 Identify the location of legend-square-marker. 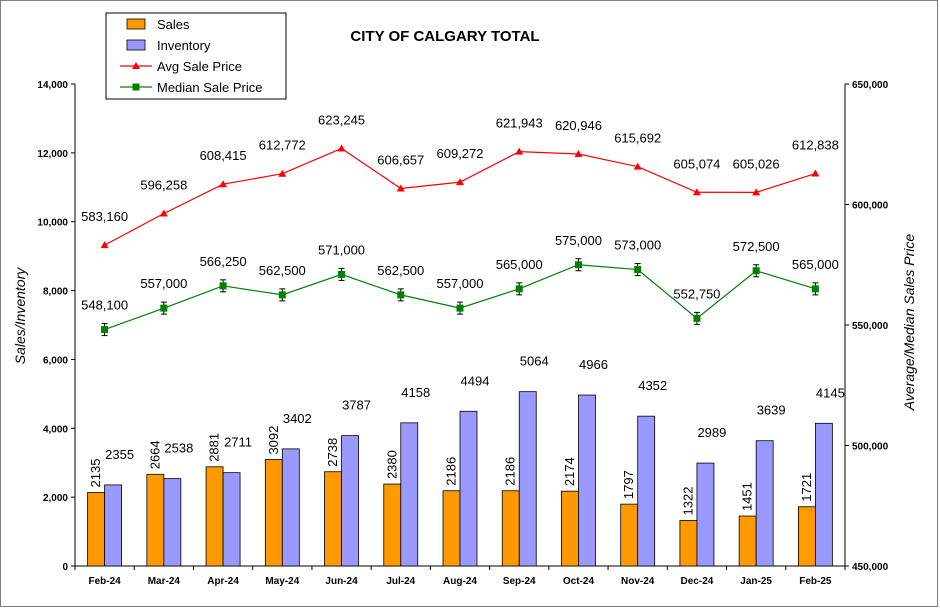
(136, 87).